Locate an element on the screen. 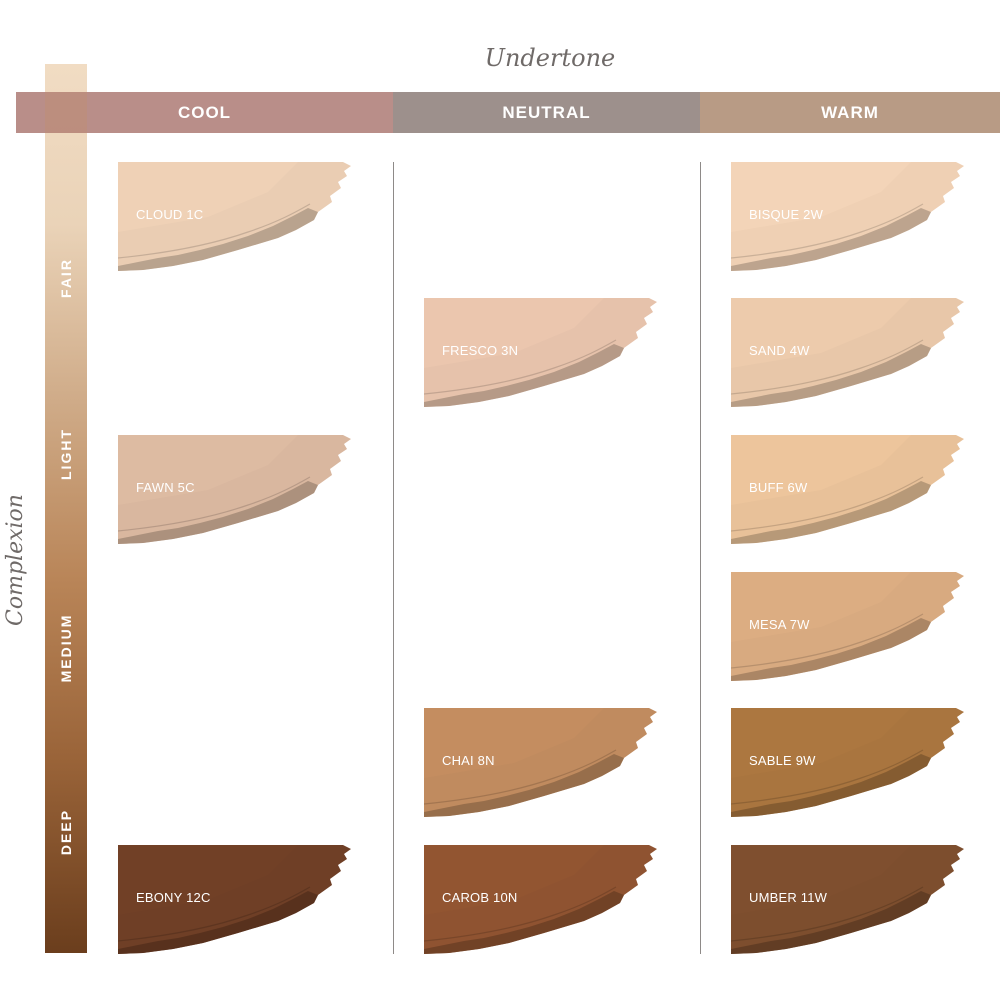  swatch-label: CHAI 8N is located at coordinates (468, 760).